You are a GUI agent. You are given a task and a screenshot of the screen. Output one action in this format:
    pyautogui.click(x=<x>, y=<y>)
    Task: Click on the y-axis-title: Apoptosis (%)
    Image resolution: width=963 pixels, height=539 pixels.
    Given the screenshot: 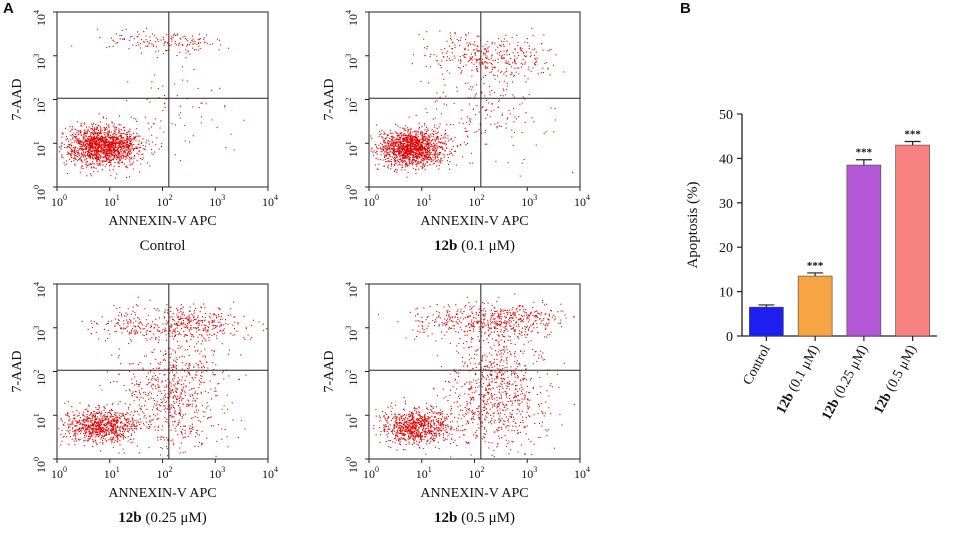 What is the action you would take?
    pyautogui.click(x=693, y=224)
    